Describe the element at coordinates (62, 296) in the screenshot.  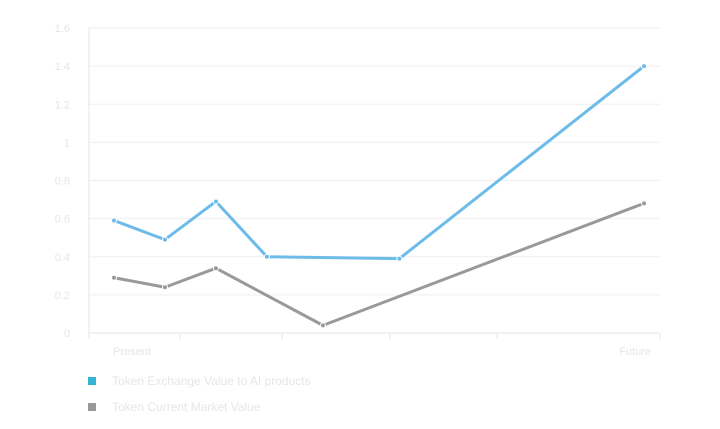
I see `y-tick-label: 0.2` at that location.